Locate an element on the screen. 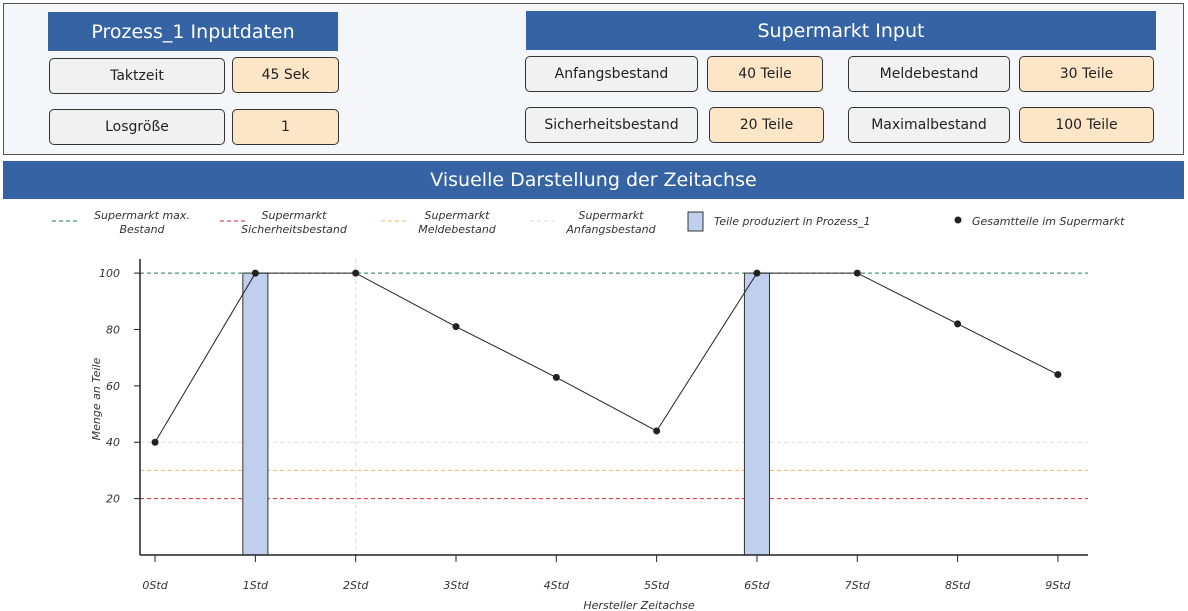  legend-label: Teile produziert in Prozess_1 is located at coordinates (792, 221).